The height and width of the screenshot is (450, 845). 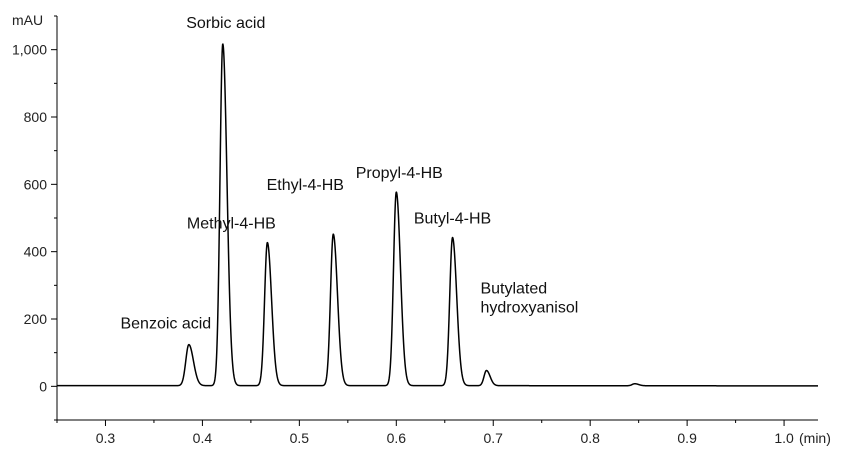 What do you see at coordinates (494, 438) in the screenshot?
I see `x-tick-label: 0.7` at bounding box center [494, 438].